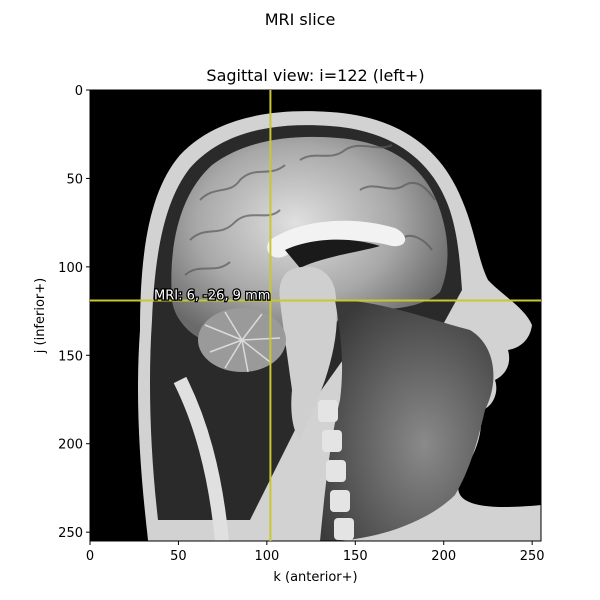  What do you see at coordinates (315, 577) in the screenshot?
I see `x-axis-label: k (anterior+)` at bounding box center [315, 577].